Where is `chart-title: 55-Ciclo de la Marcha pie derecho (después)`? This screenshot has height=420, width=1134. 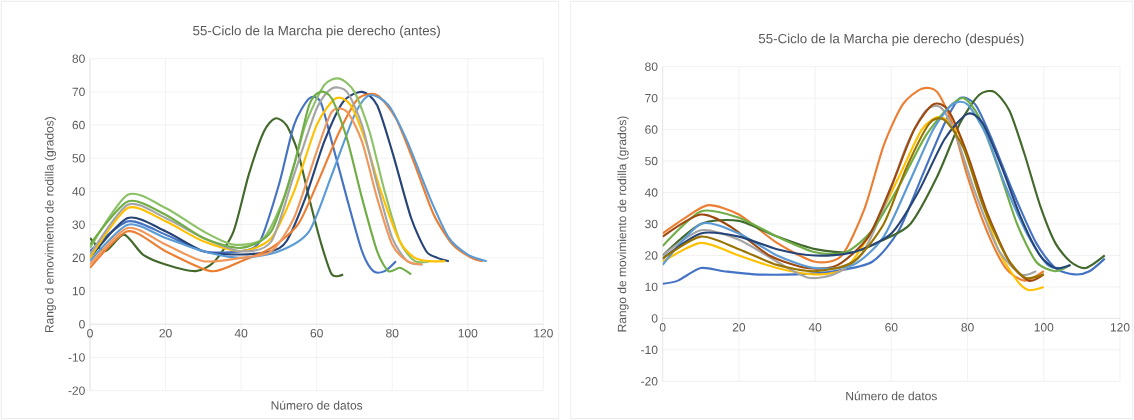 chart-title: 55-Ciclo de la Marcha pie derecho (después) is located at coordinates (891, 39).